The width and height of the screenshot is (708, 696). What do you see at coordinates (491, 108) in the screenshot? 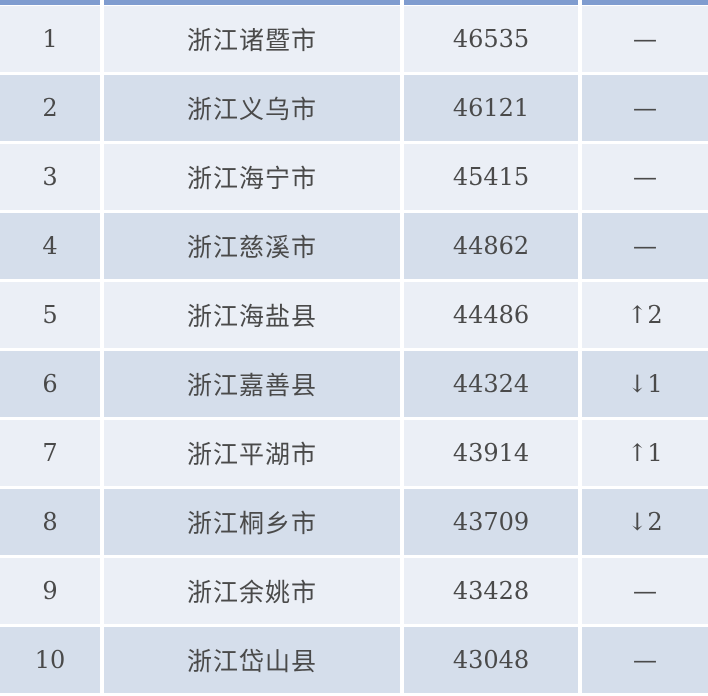
I see `value-cell: 46121` at bounding box center [491, 108].